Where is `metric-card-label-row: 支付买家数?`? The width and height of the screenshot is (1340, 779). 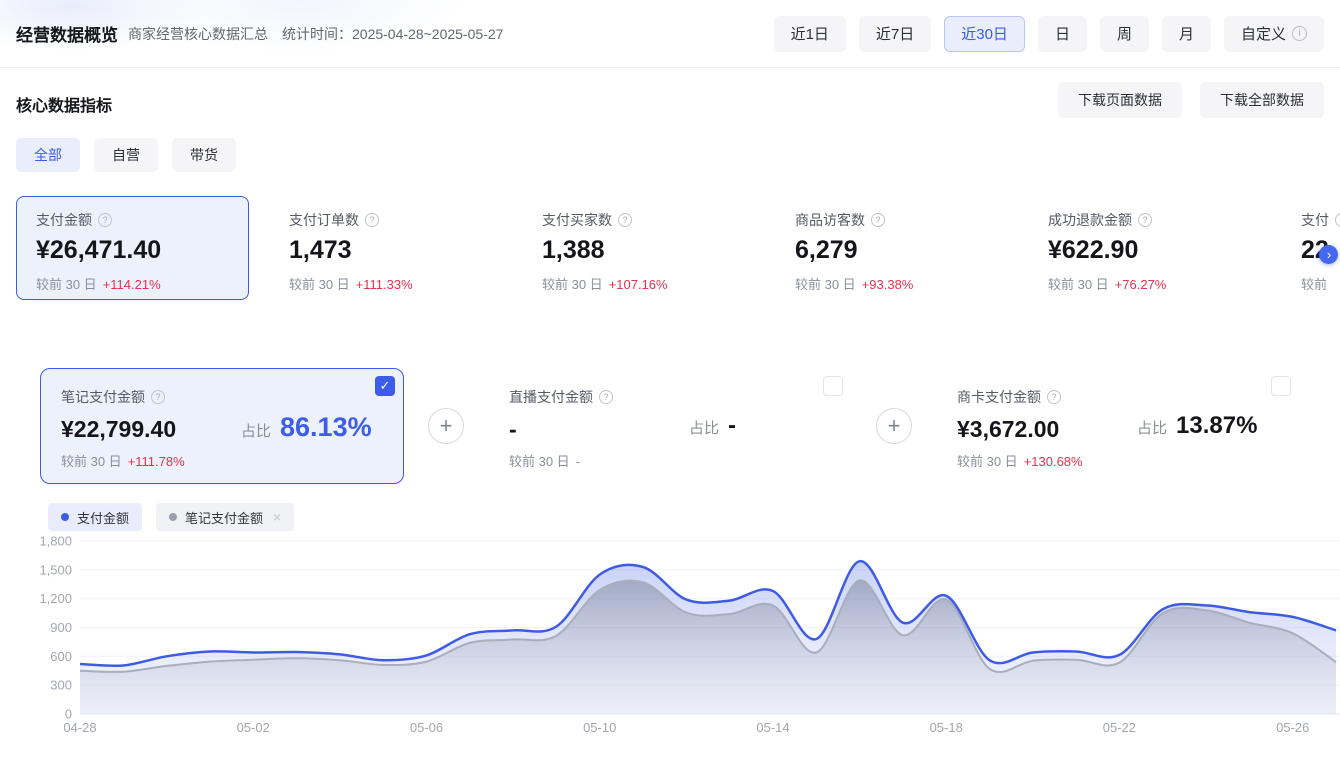
metric-card-label-row: 支付买家数? is located at coordinates (648, 220).